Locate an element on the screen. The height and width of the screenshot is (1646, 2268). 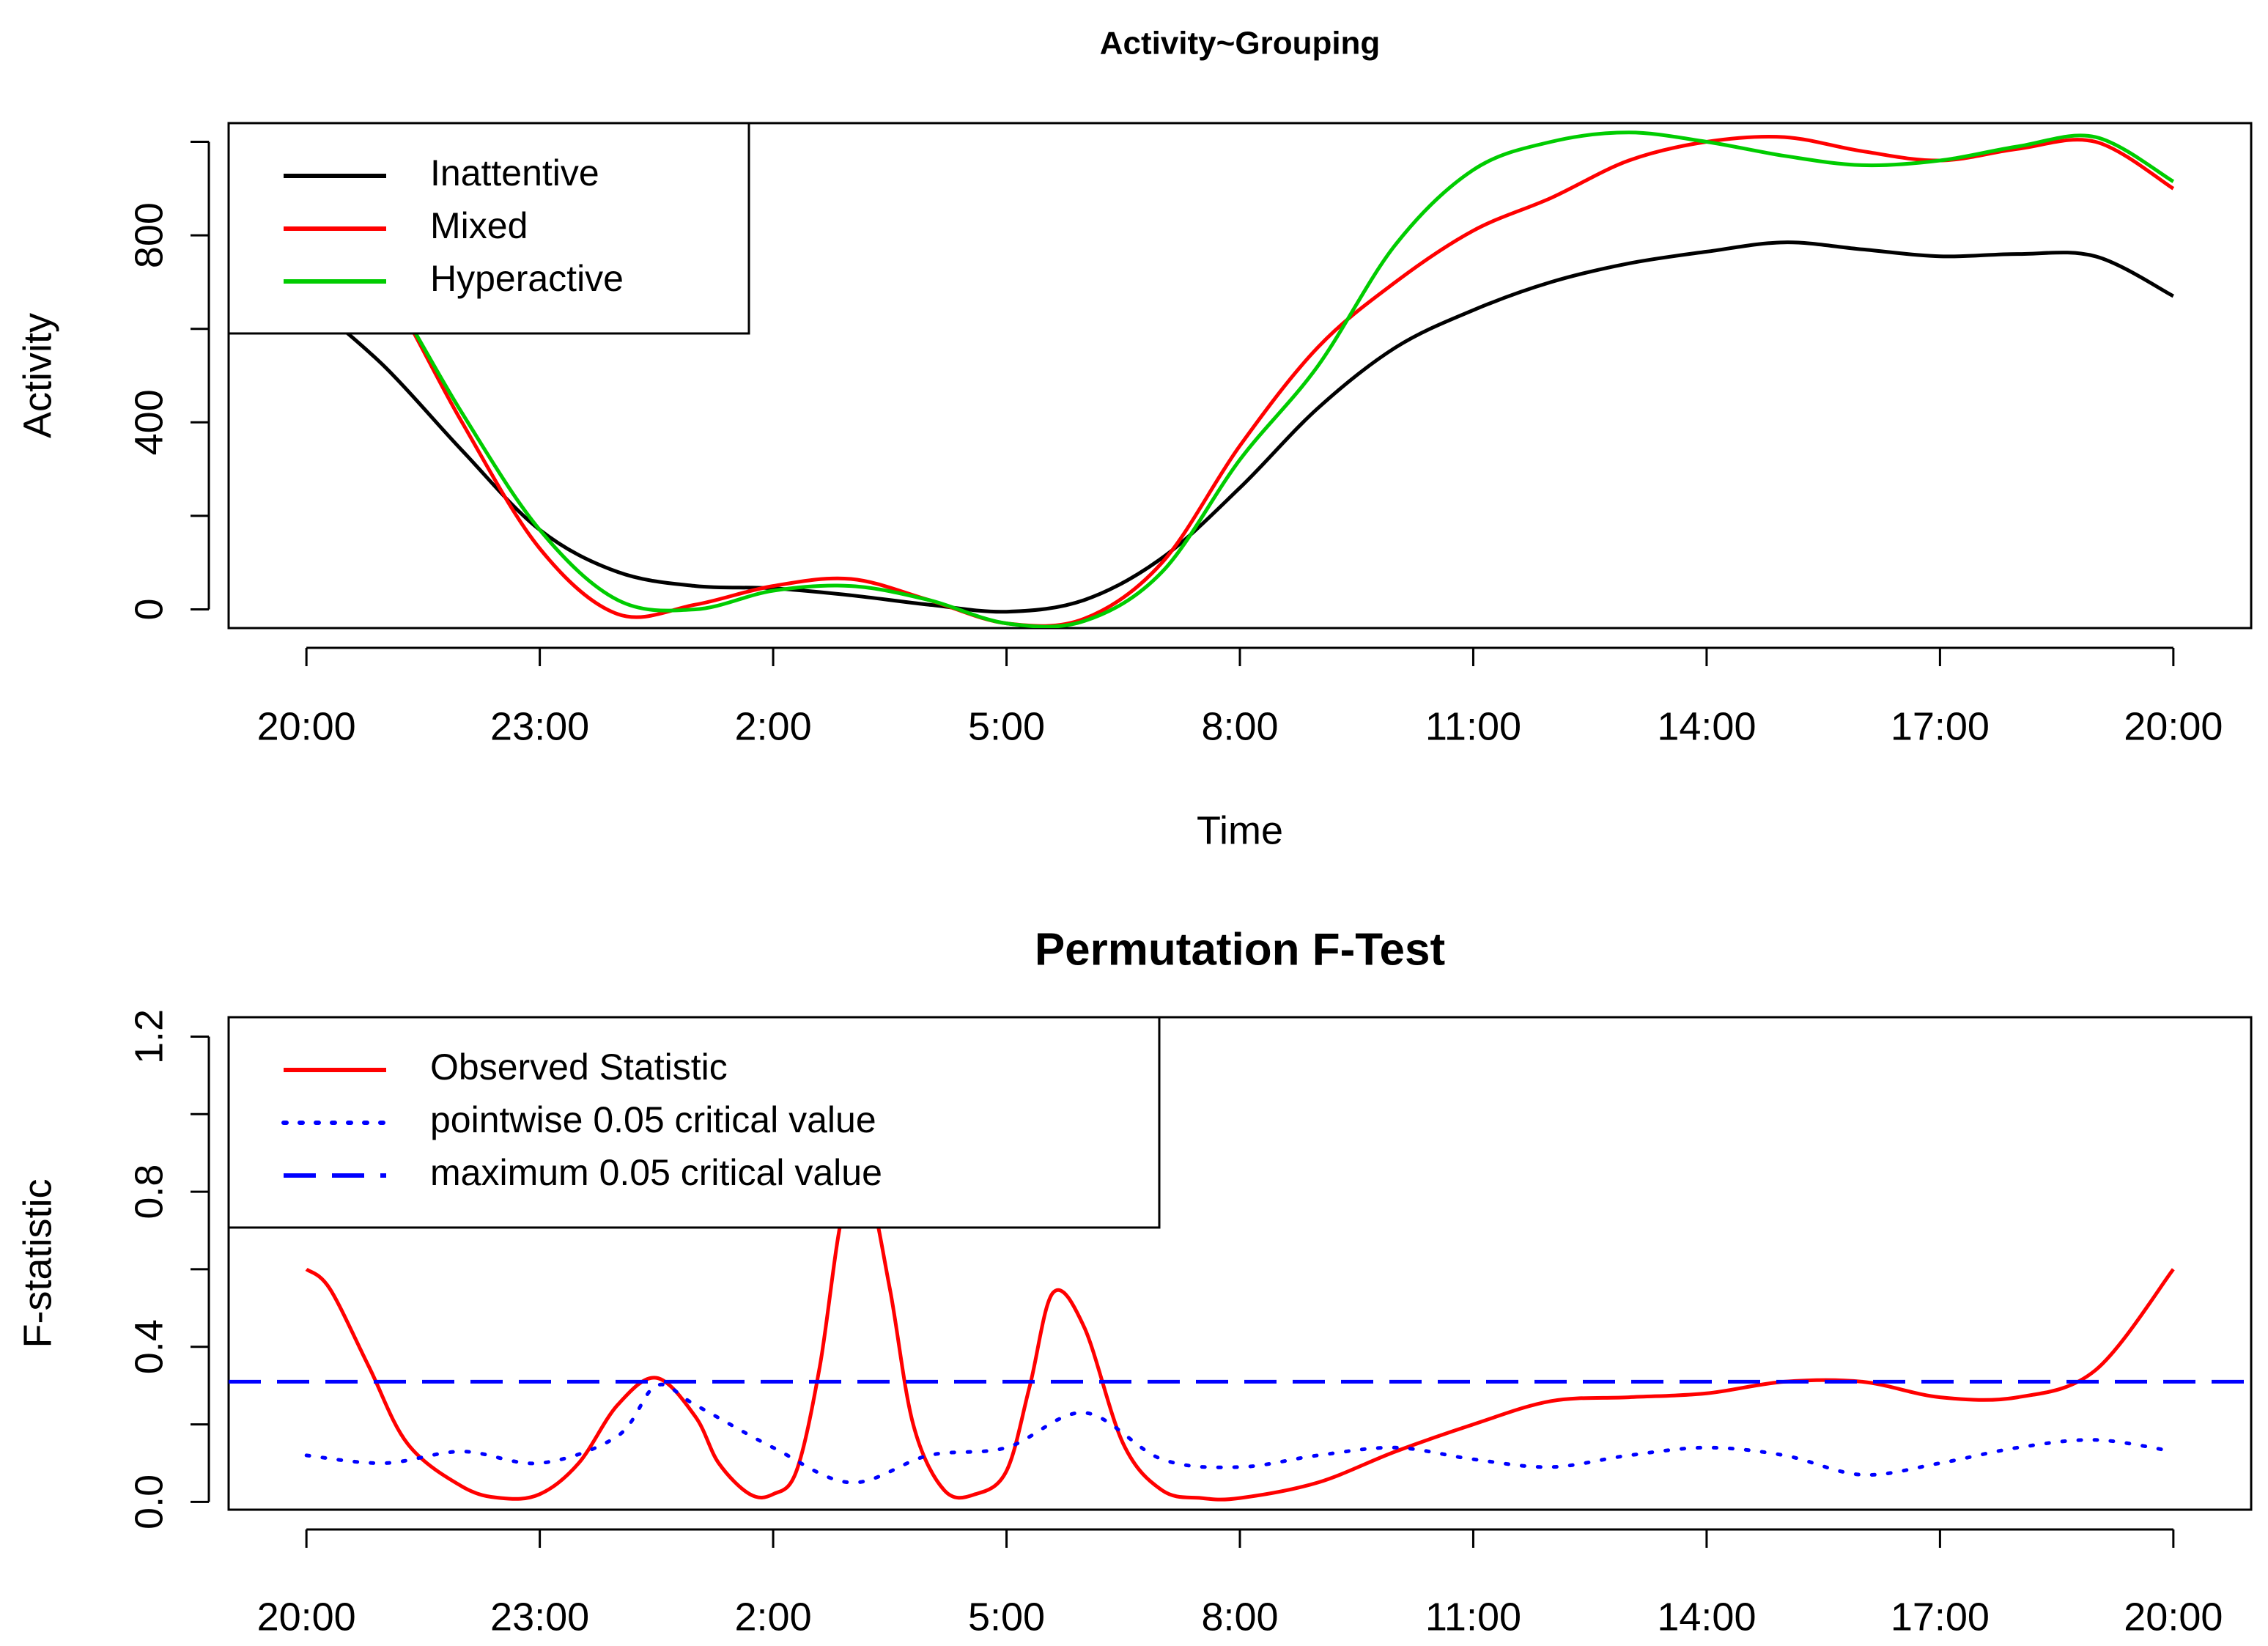
activity-x-tick-label: 17:00 is located at coordinates (1940, 726).